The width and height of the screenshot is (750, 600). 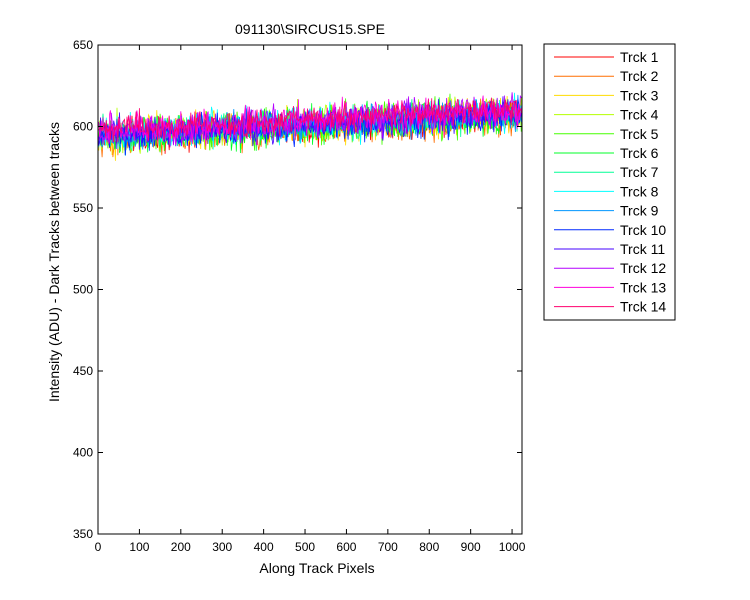 I want to click on y-tick-label: 550, so click(x=83, y=208).